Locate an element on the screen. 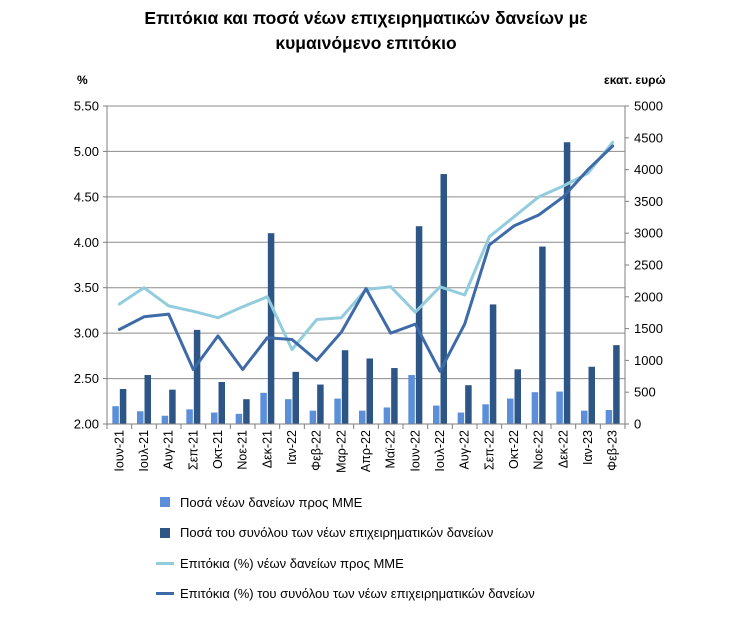 This screenshot has width=732, height=618. left-tick-label: 3.50 is located at coordinates (86, 287).